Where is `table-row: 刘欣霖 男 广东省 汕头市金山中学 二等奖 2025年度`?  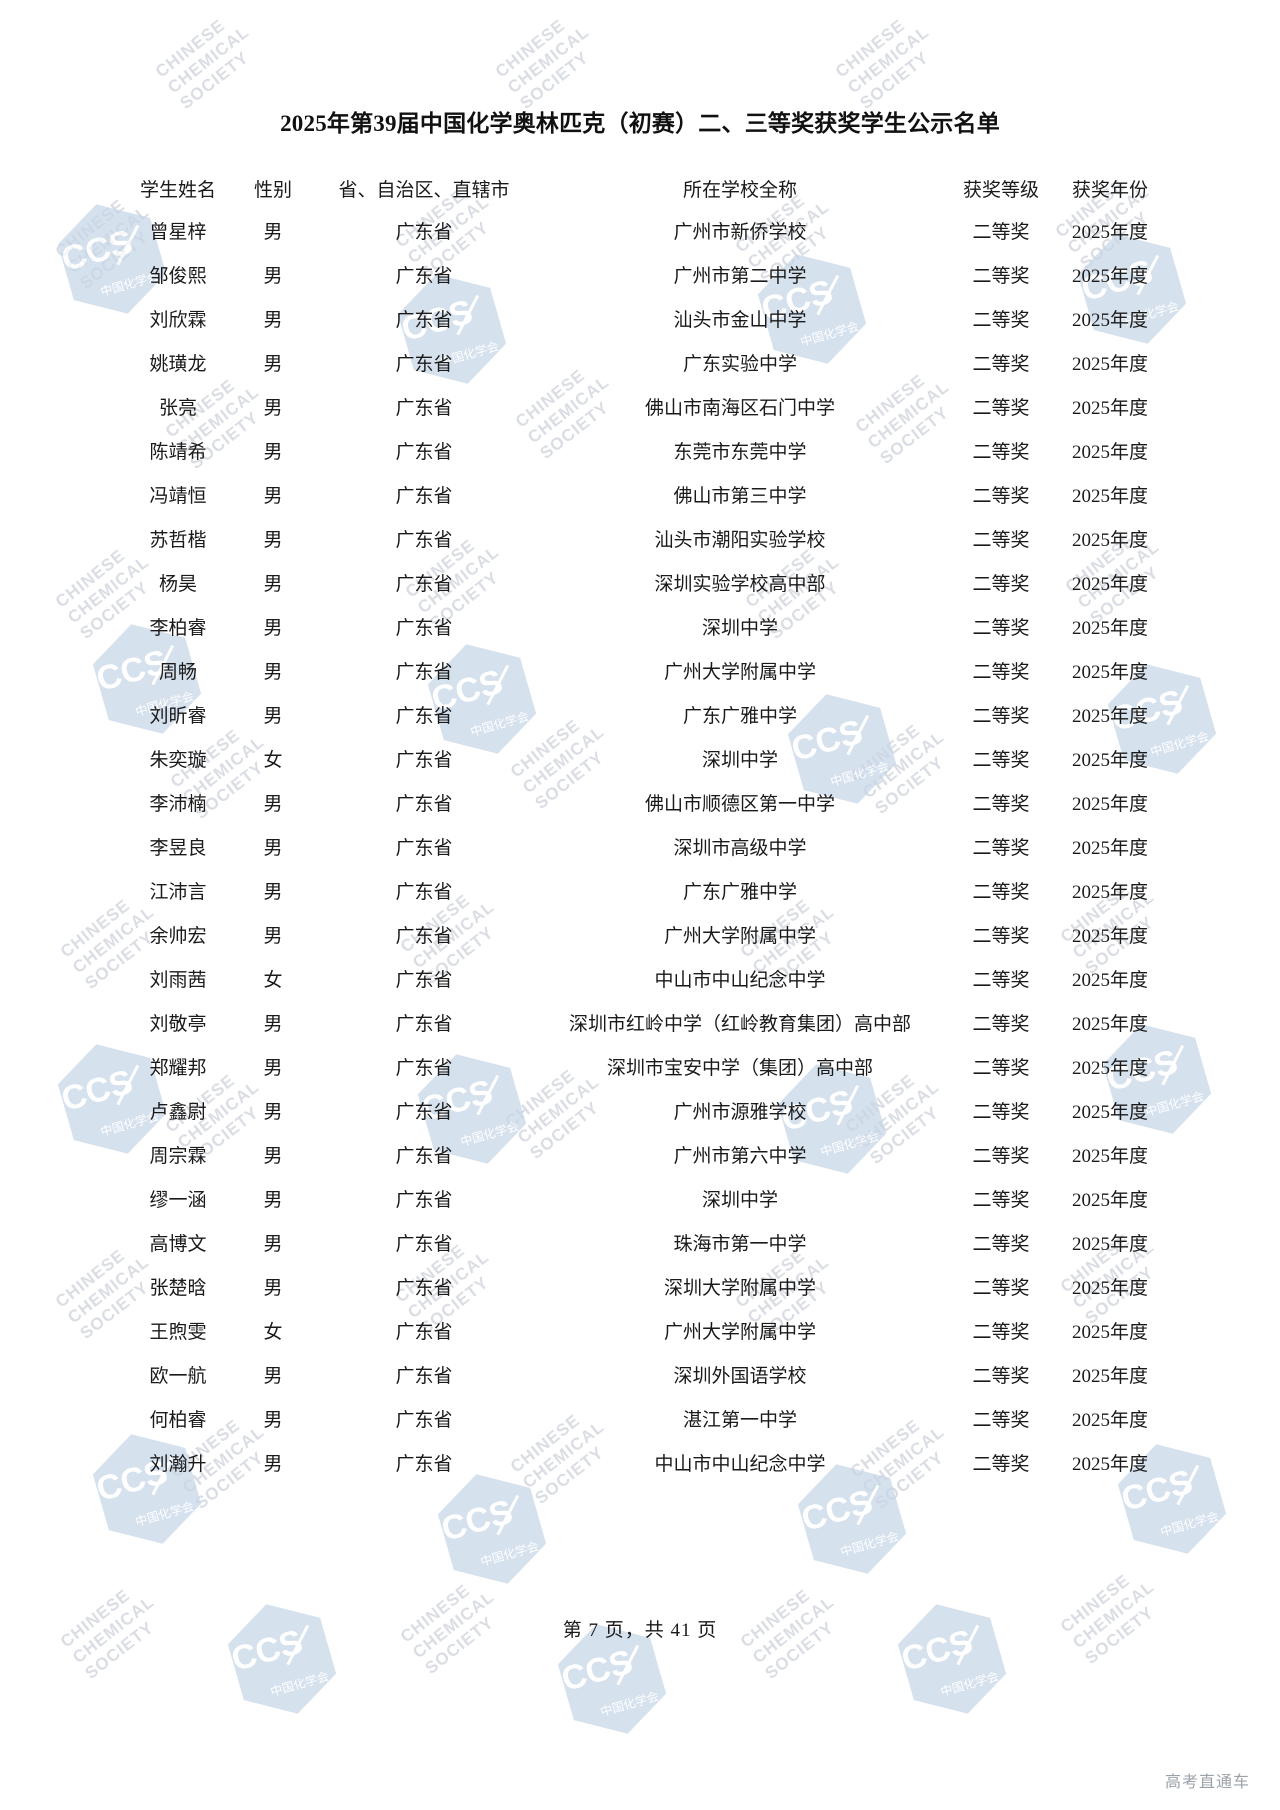 table-row: 刘欣霖 男 广东省 汕头市金山中学 二等奖 2025年度 is located at coordinates (640, 318).